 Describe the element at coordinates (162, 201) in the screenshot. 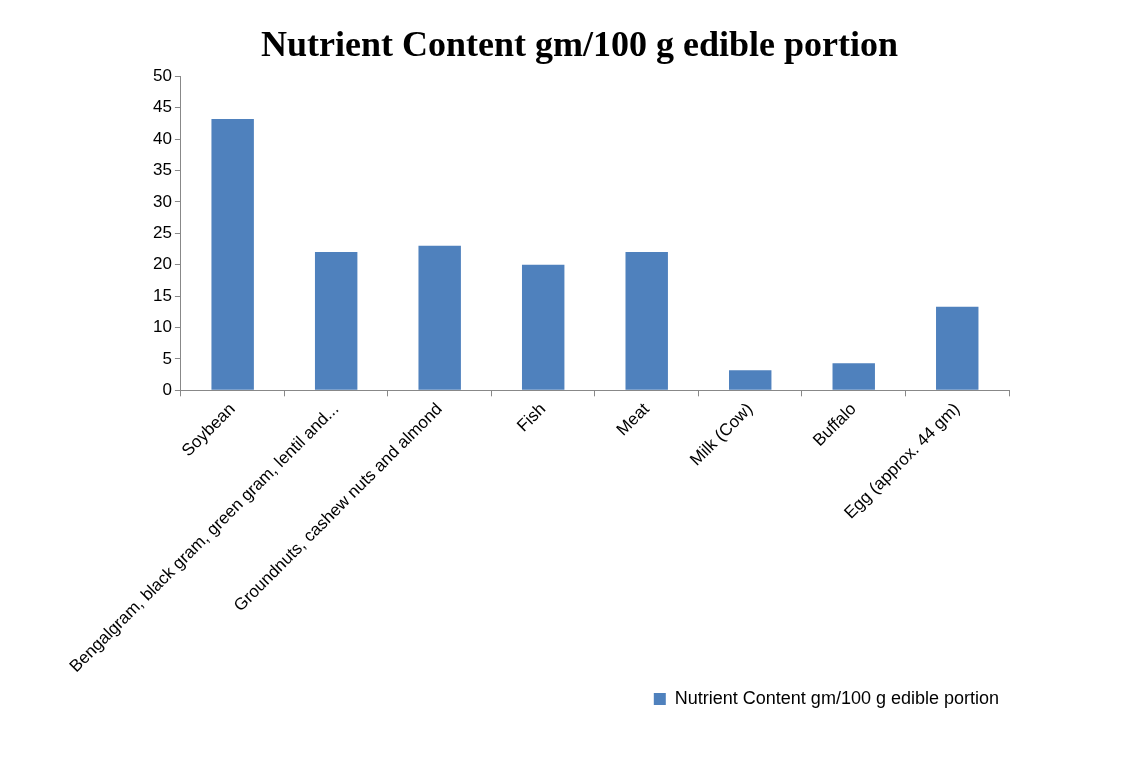

I see `y-tick-label: 30` at that location.